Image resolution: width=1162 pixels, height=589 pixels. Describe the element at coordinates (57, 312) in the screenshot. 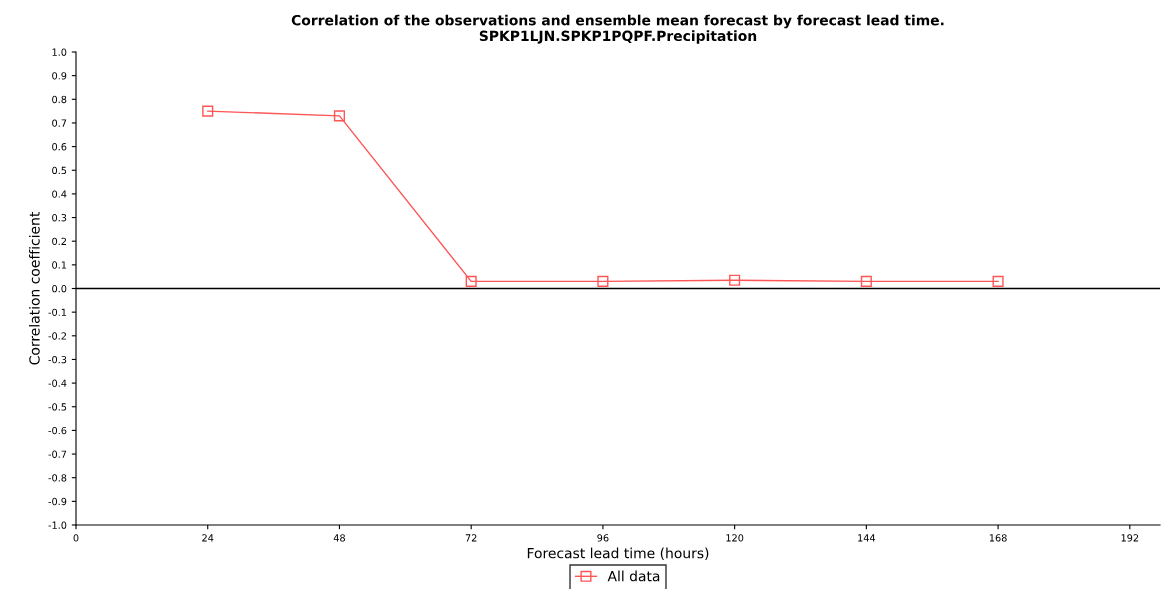

I see `y-tick-label: -0.1` at that location.